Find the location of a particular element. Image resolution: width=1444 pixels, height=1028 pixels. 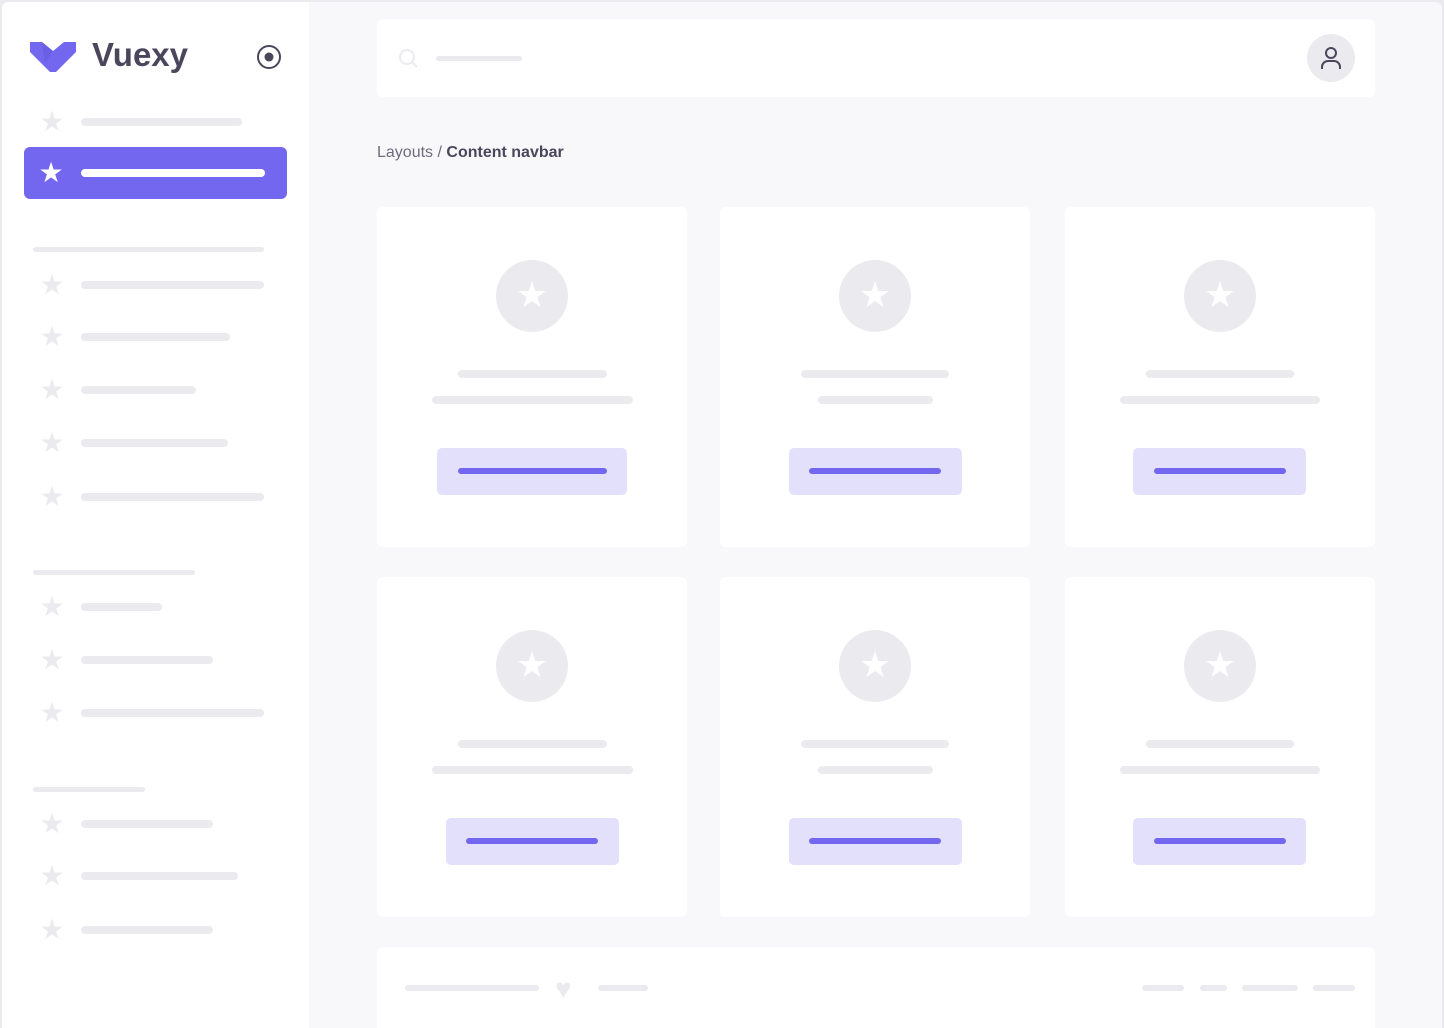

radio-target-icon is located at coordinates (269, 57).